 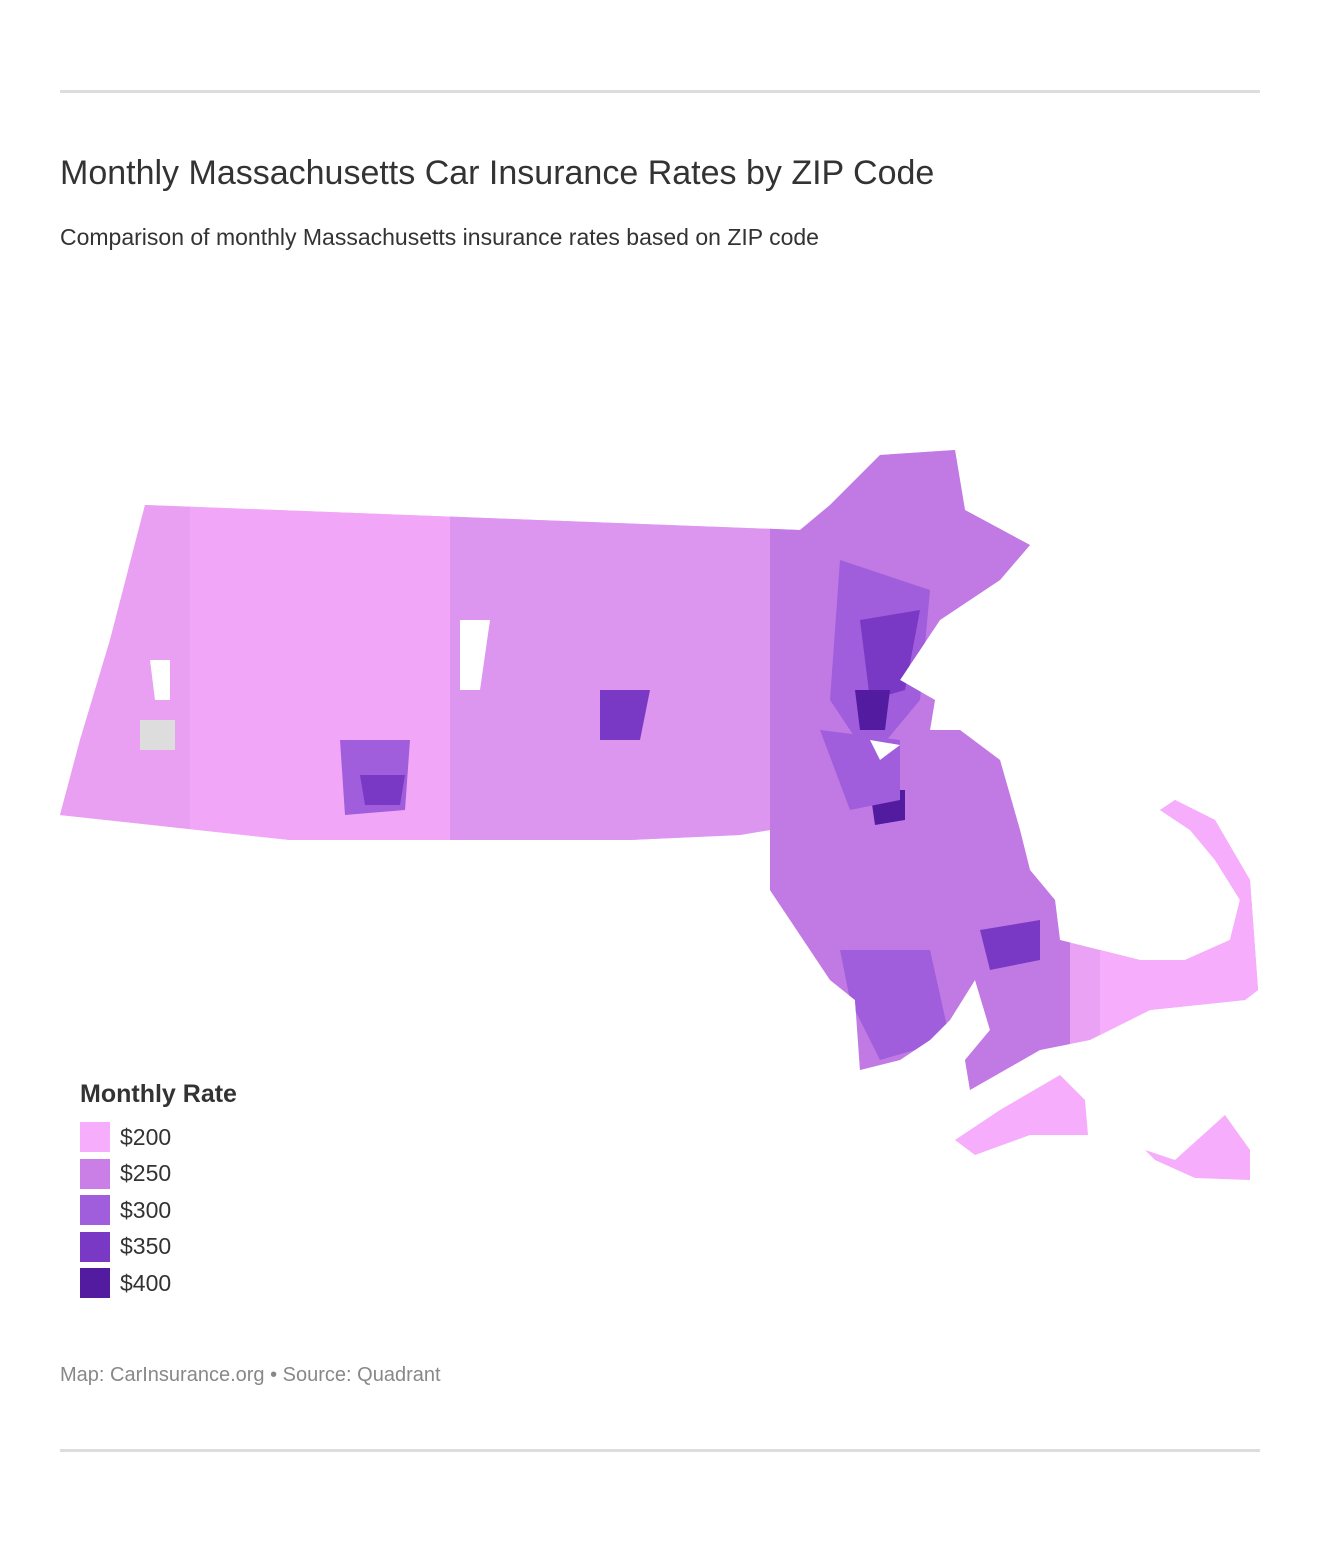 What do you see at coordinates (158, 1094) in the screenshot?
I see `legend-title: Monthly Rate` at bounding box center [158, 1094].